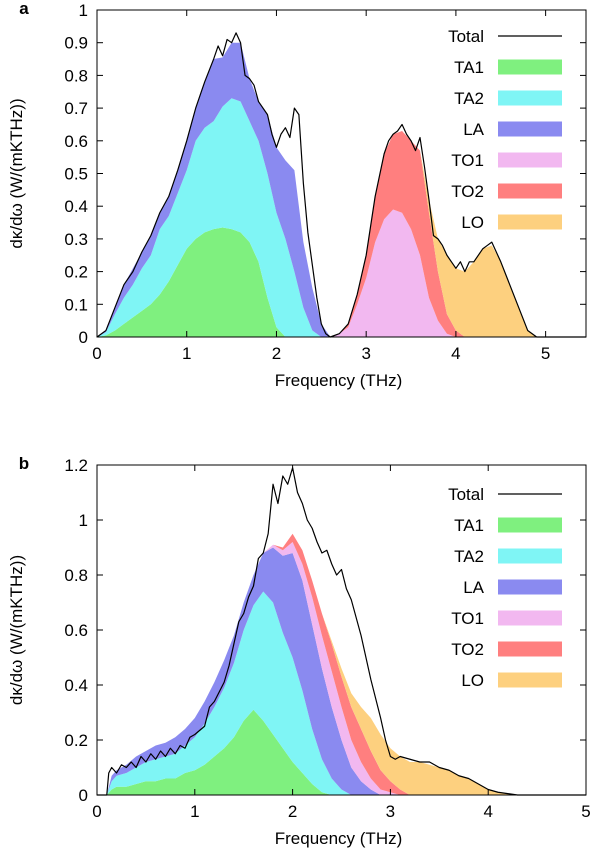 This screenshot has width=595, height=861. What do you see at coordinates (76, 108) in the screenshot?
I see `y-tick-label: 0.7` at bounding box center [76, 108].